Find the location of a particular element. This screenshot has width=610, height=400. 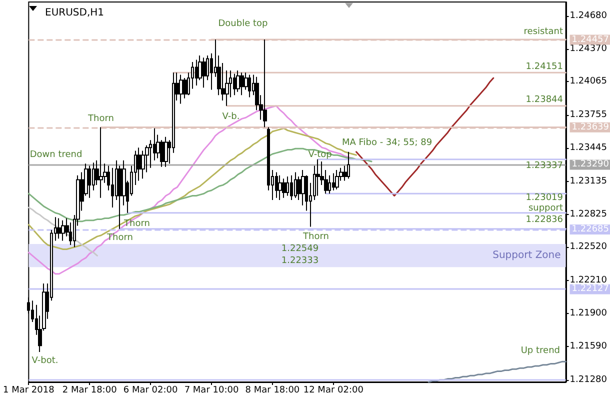

band-label: Support Zone is located at coordinates (526, 256).